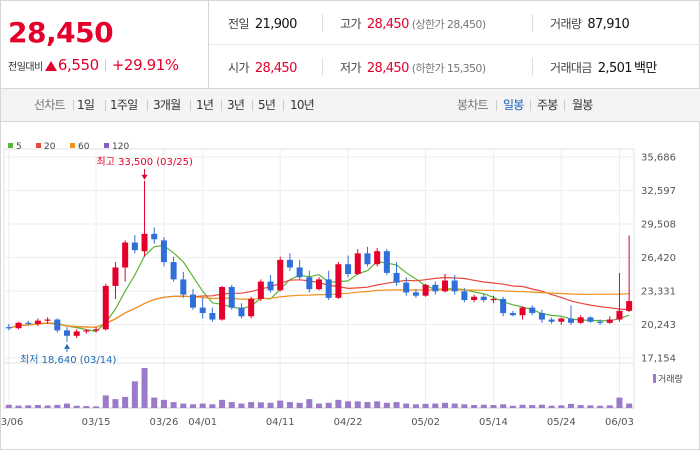 Image resolution: width=700 pixels, height=451 pixels. What do you see at coordinates (167, 105) in the screenshot?
I see `tab-3m: 3개월` at bounding box center [167, 105].